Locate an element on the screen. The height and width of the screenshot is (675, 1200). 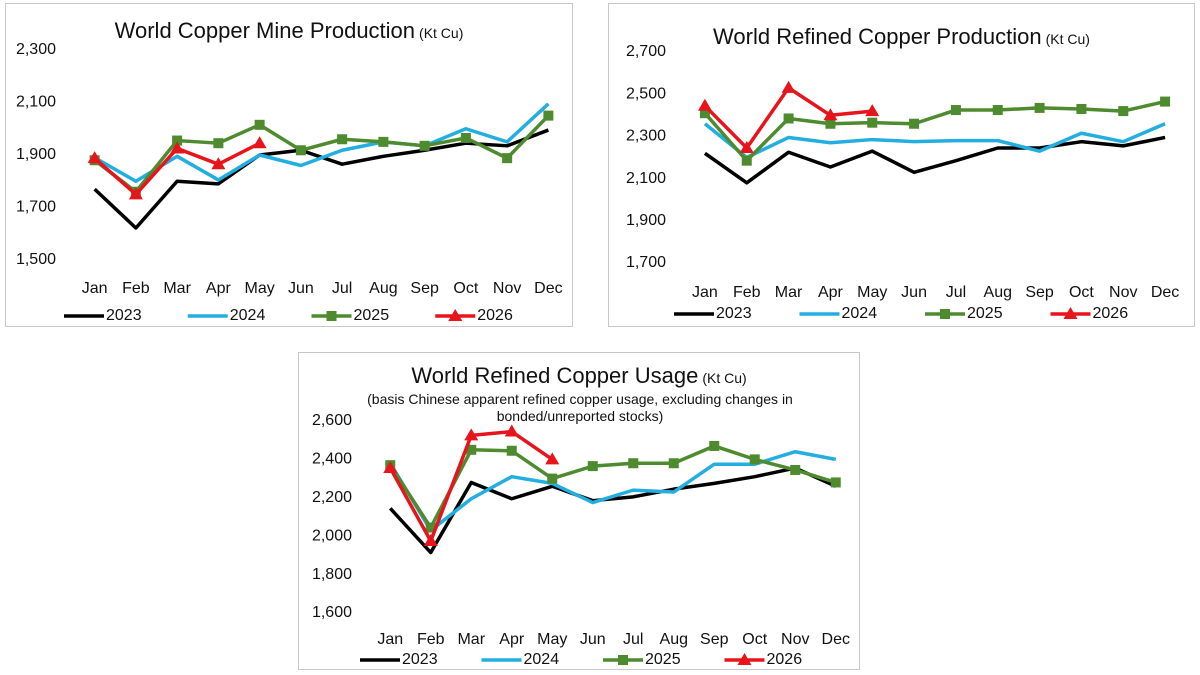
y-tick-label: 2,400 is located at coordinates (332, 459).